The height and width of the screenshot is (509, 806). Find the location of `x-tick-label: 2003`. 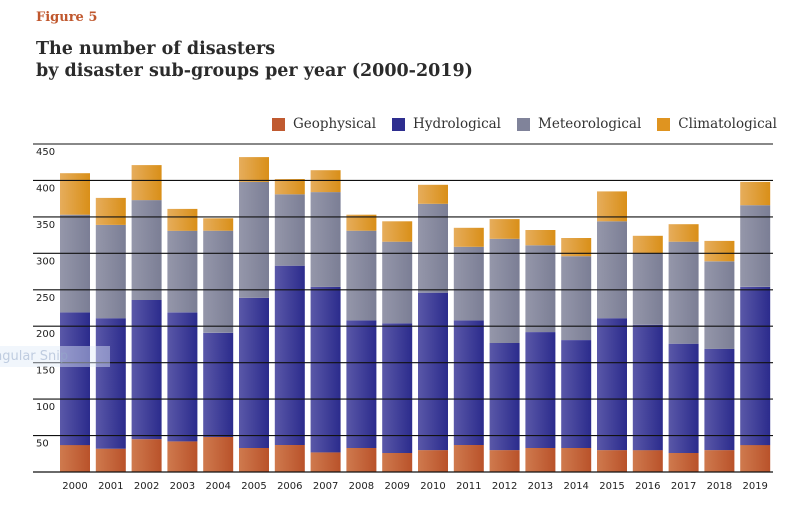

x-tick-label: 2003 is located at coordinates (182, 486).